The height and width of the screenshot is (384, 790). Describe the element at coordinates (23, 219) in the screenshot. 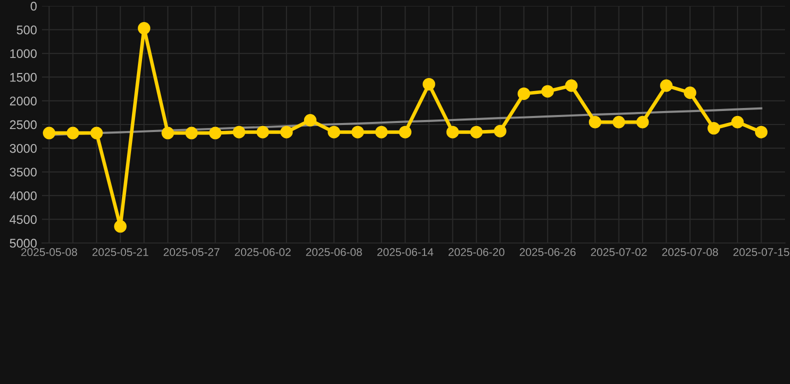

I see `y-tick-label: 4500` at that location.